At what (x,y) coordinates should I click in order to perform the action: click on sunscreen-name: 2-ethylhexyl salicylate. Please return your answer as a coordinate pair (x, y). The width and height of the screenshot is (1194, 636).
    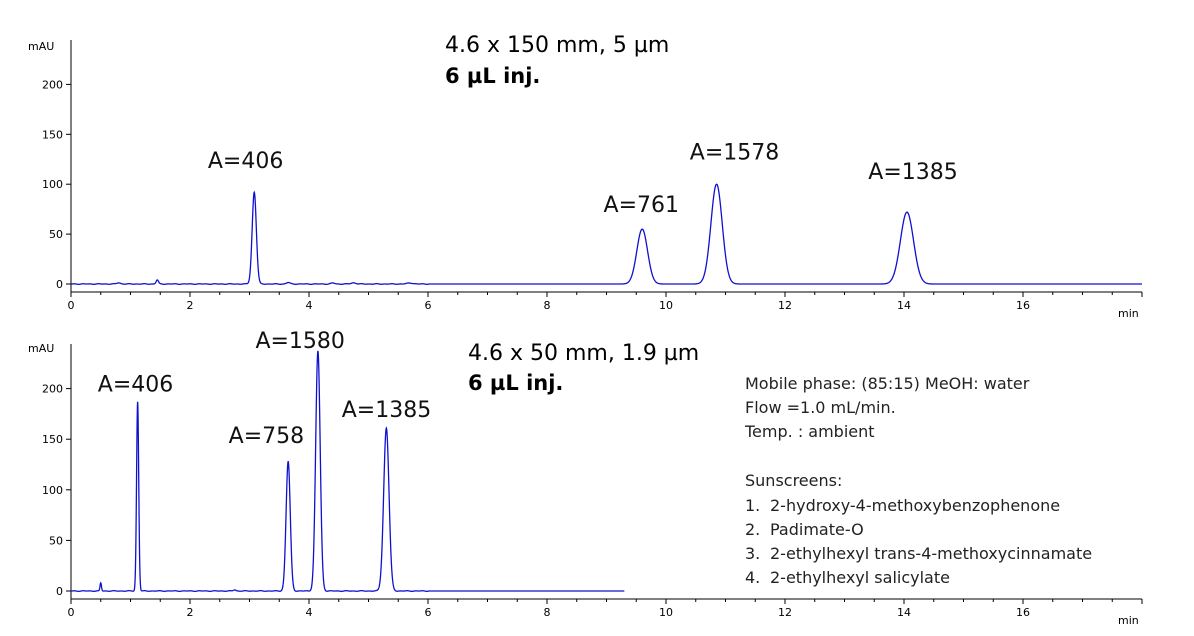
    Looking at the image, I should click on (860, 577).